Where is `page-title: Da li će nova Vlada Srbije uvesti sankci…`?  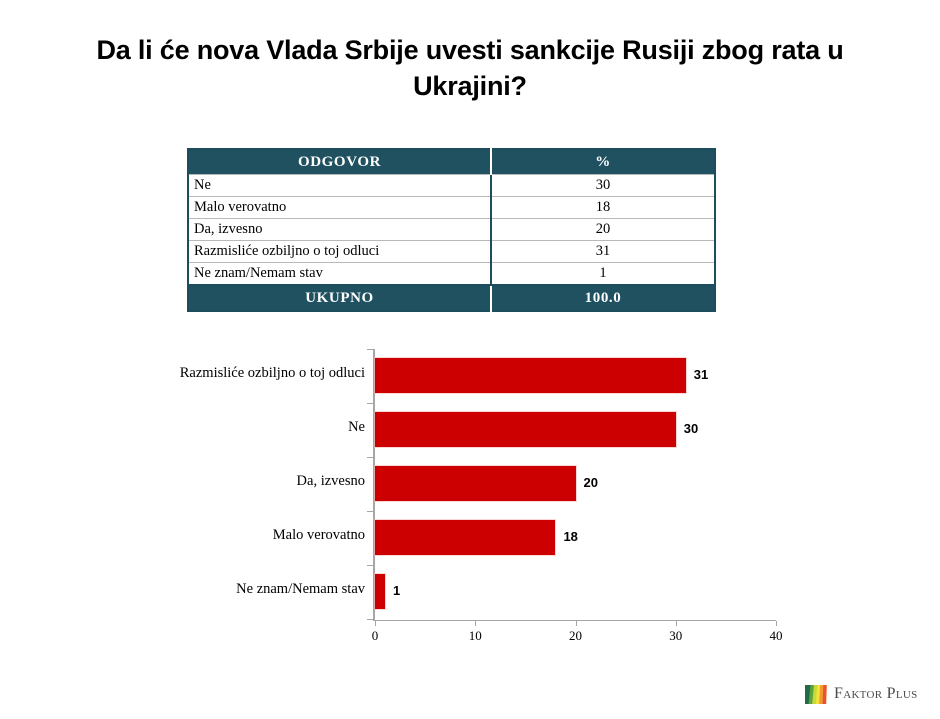
page-title: Da li će nova Vlada Srbije uvesti sankci… is located at coordinates (470, 68).